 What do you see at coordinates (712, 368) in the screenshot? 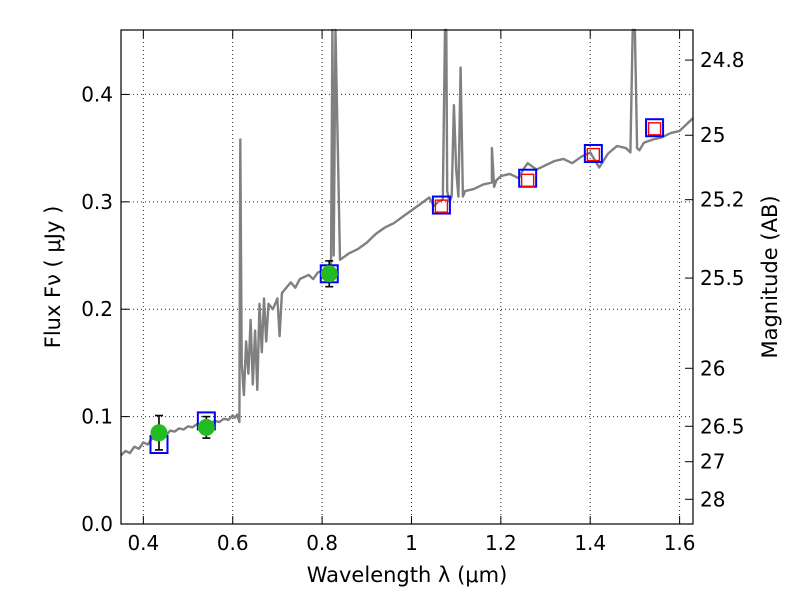
I see `right-tick-label: 26` at bounding box center [712, 368].